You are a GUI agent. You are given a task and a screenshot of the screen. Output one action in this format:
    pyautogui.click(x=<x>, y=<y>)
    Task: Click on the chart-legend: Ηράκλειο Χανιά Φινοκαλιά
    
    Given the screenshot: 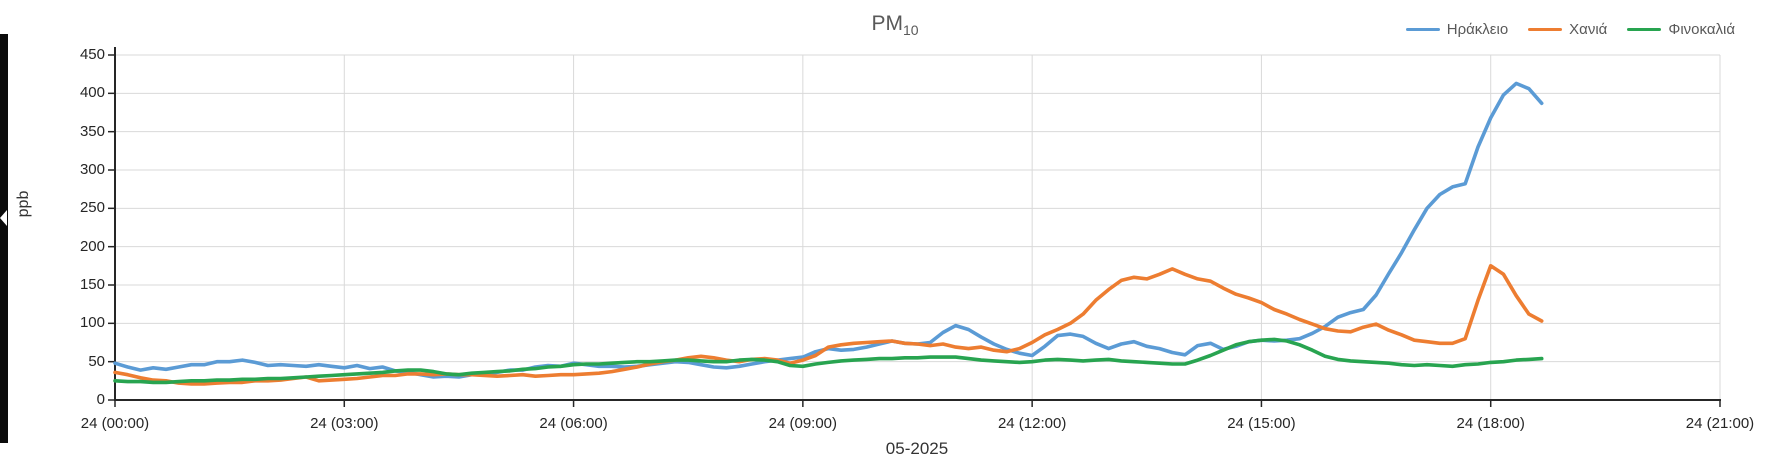 What is the action you would take?
    pyautogui.click(x=1570, y=29)
    